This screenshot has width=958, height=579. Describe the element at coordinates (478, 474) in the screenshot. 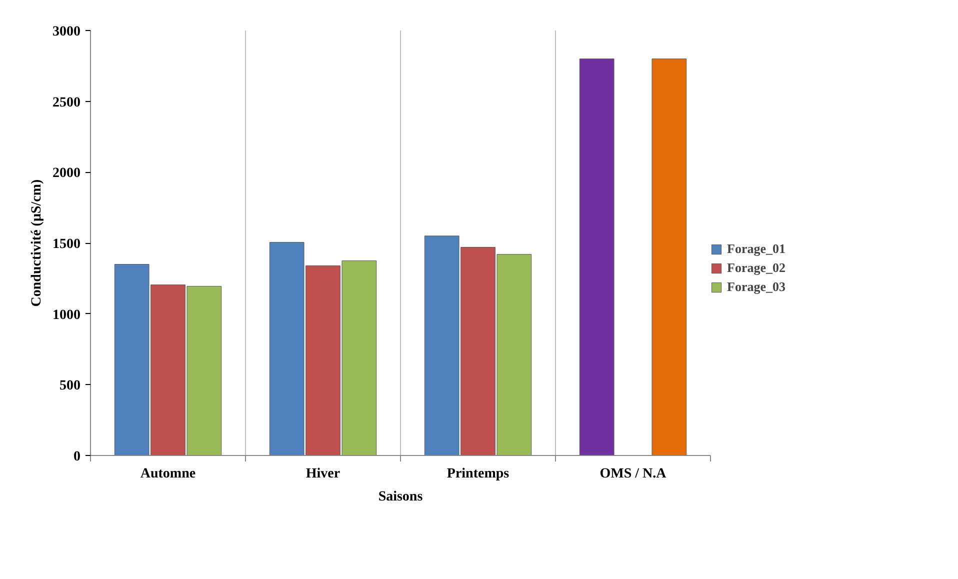

I see `x-tick-label: Printemps` at that location.